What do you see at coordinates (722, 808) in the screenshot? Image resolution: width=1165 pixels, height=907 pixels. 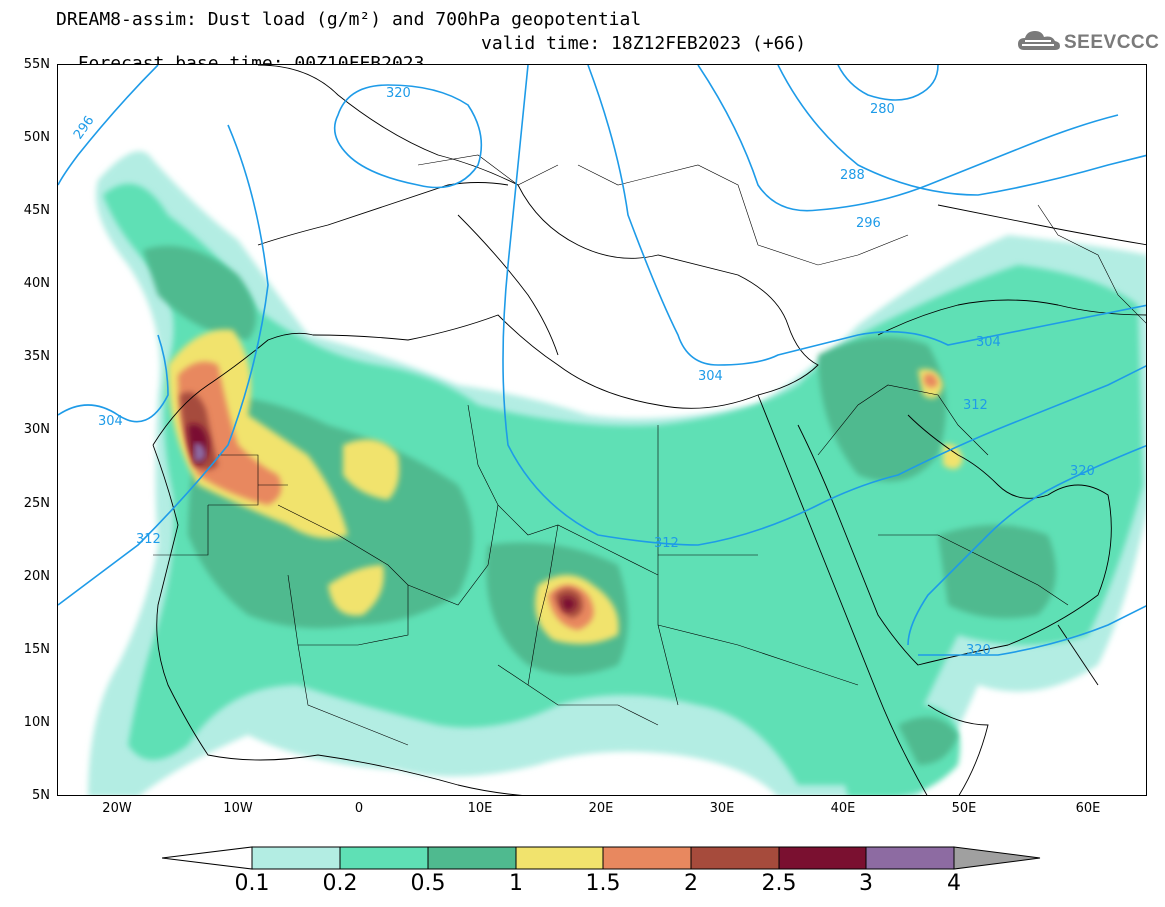 I see `lon-label: 30E` at bounding box center [722, 808].